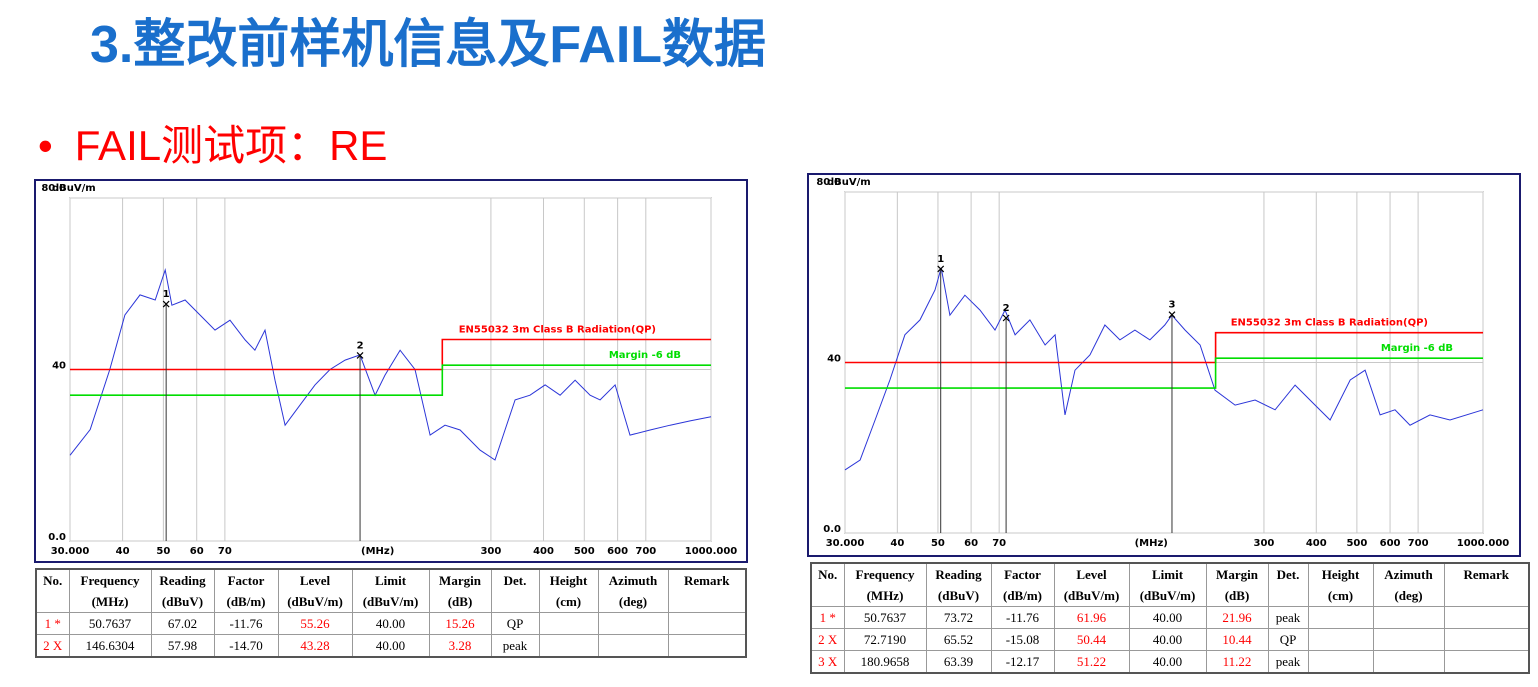 The image size is (1538, 687). What do you see at coordinates (59, 366) in the screenshot?
I see `y-tick-label: 40` at bounding box center [59, 366].